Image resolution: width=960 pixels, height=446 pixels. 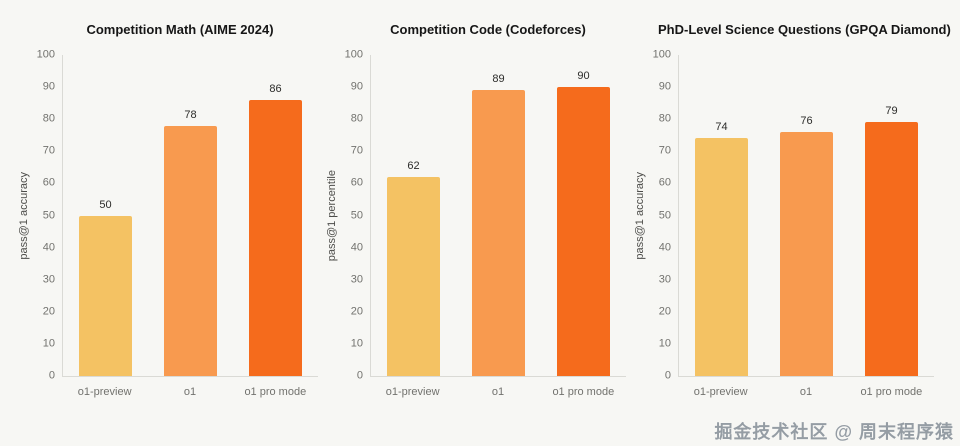 I want to click on bar-o1-pro-mode: 79, so click(x=891, y=240).